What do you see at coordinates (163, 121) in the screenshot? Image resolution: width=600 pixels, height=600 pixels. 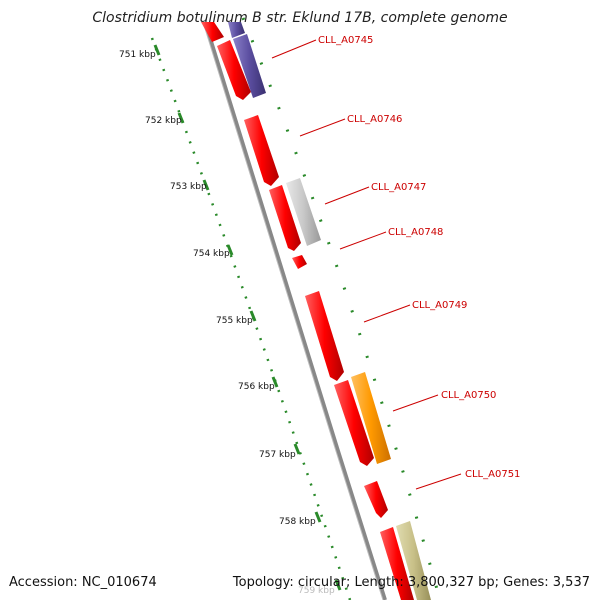 I see `ruler-label-752: 752 kbp` at bounding box center [163, 121].